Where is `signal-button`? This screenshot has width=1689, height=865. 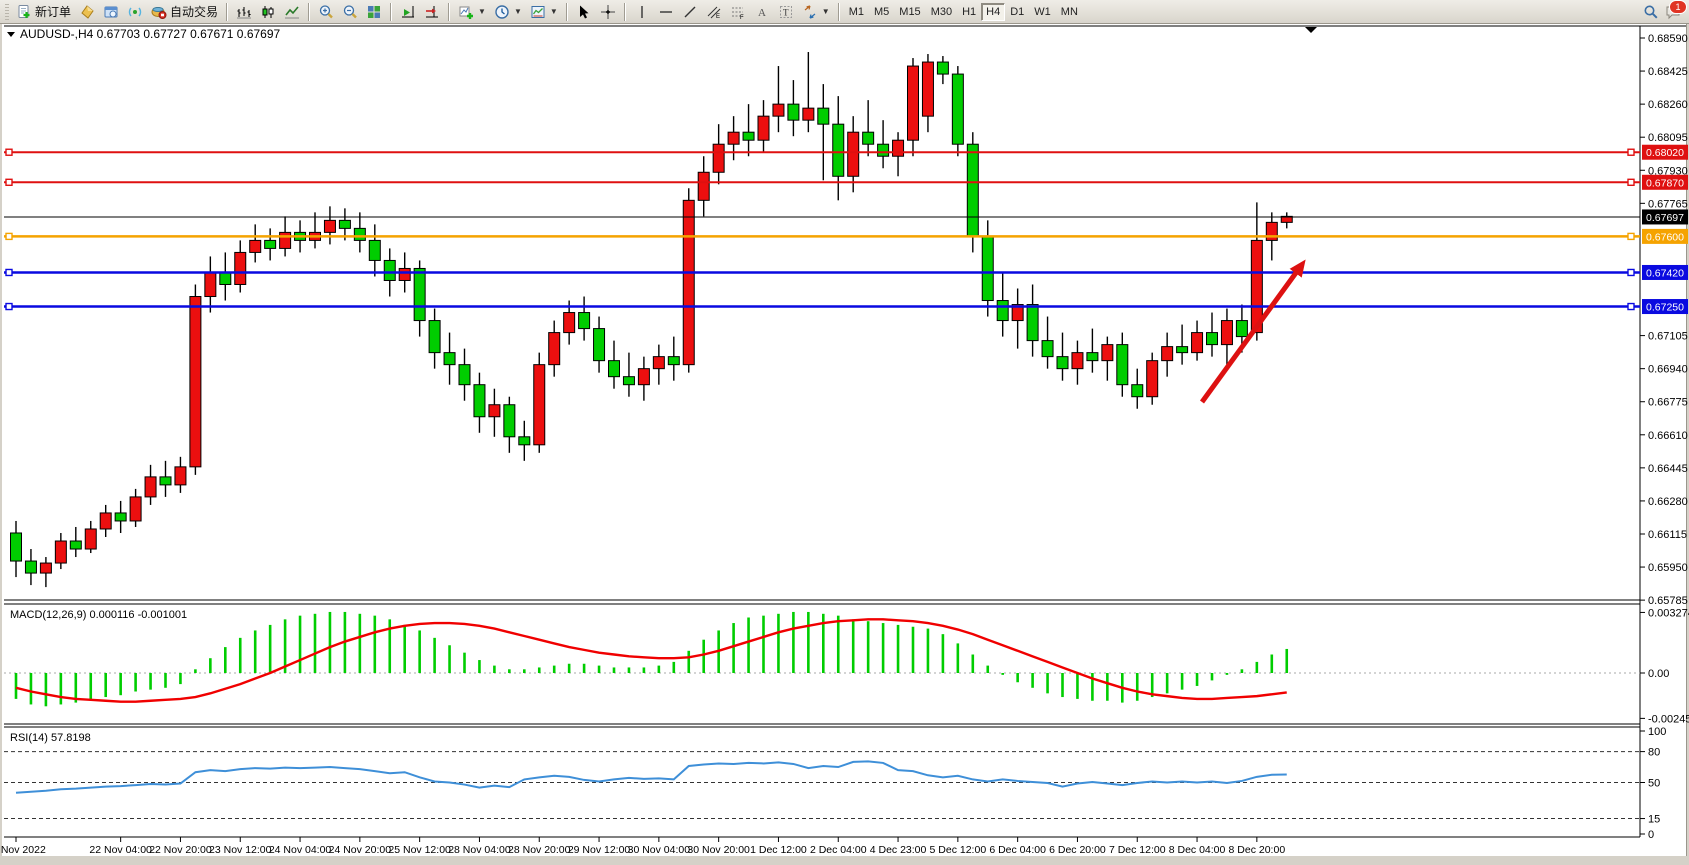
signal-button is located at coordinates (135, 12).